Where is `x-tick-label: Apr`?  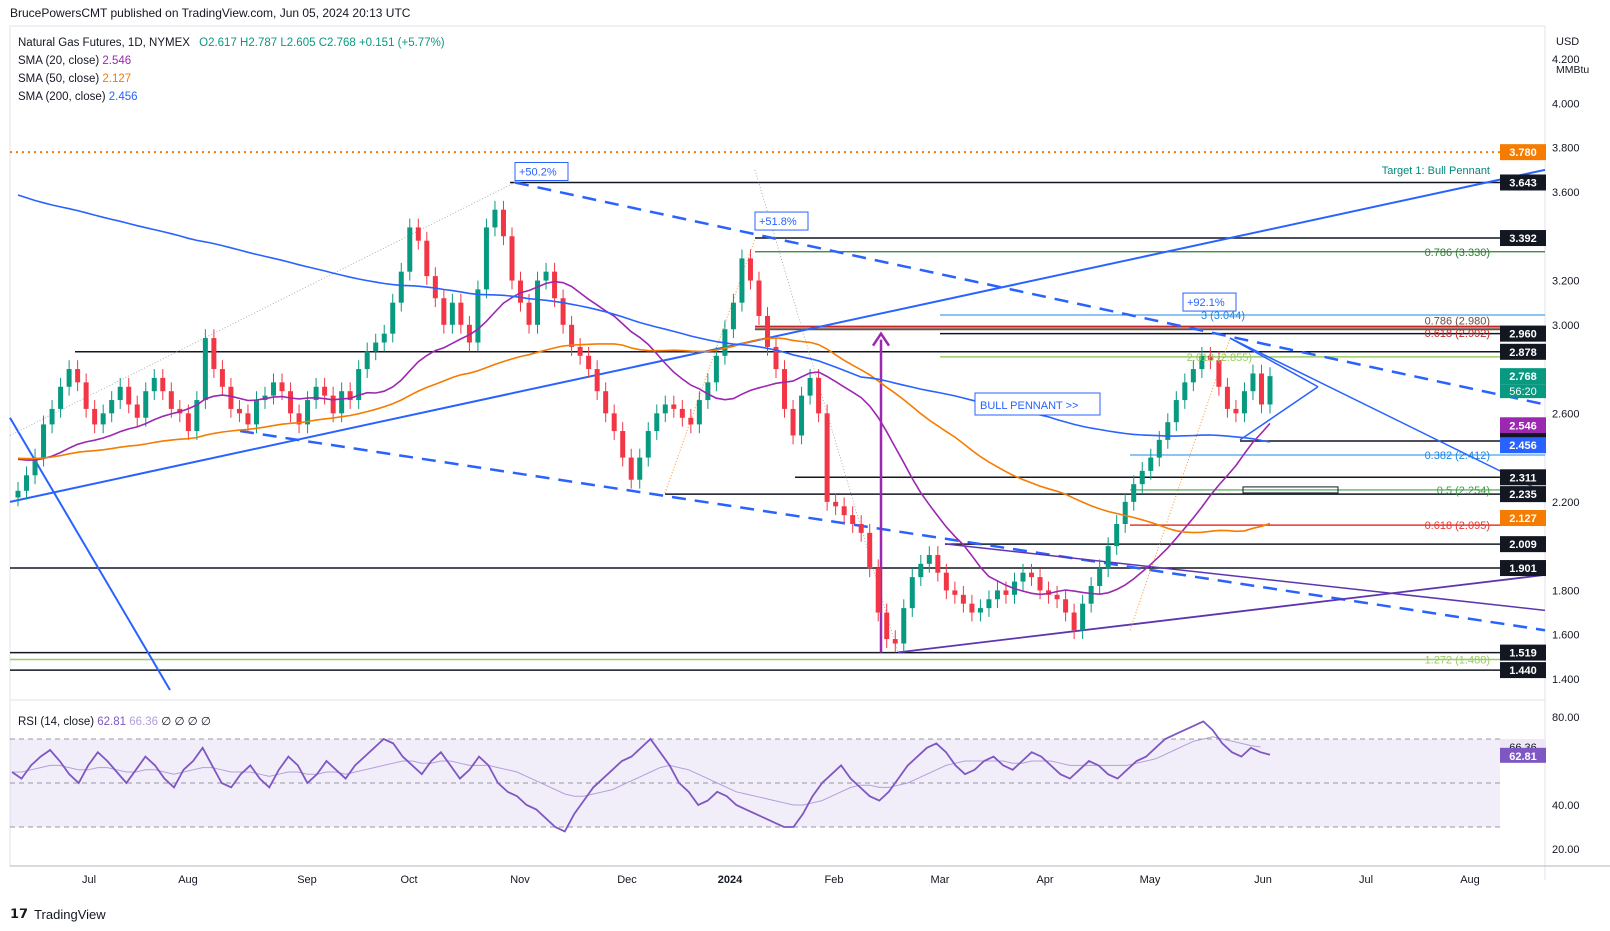
x-tick-label: Apr is located at coordinates (1044, 880).